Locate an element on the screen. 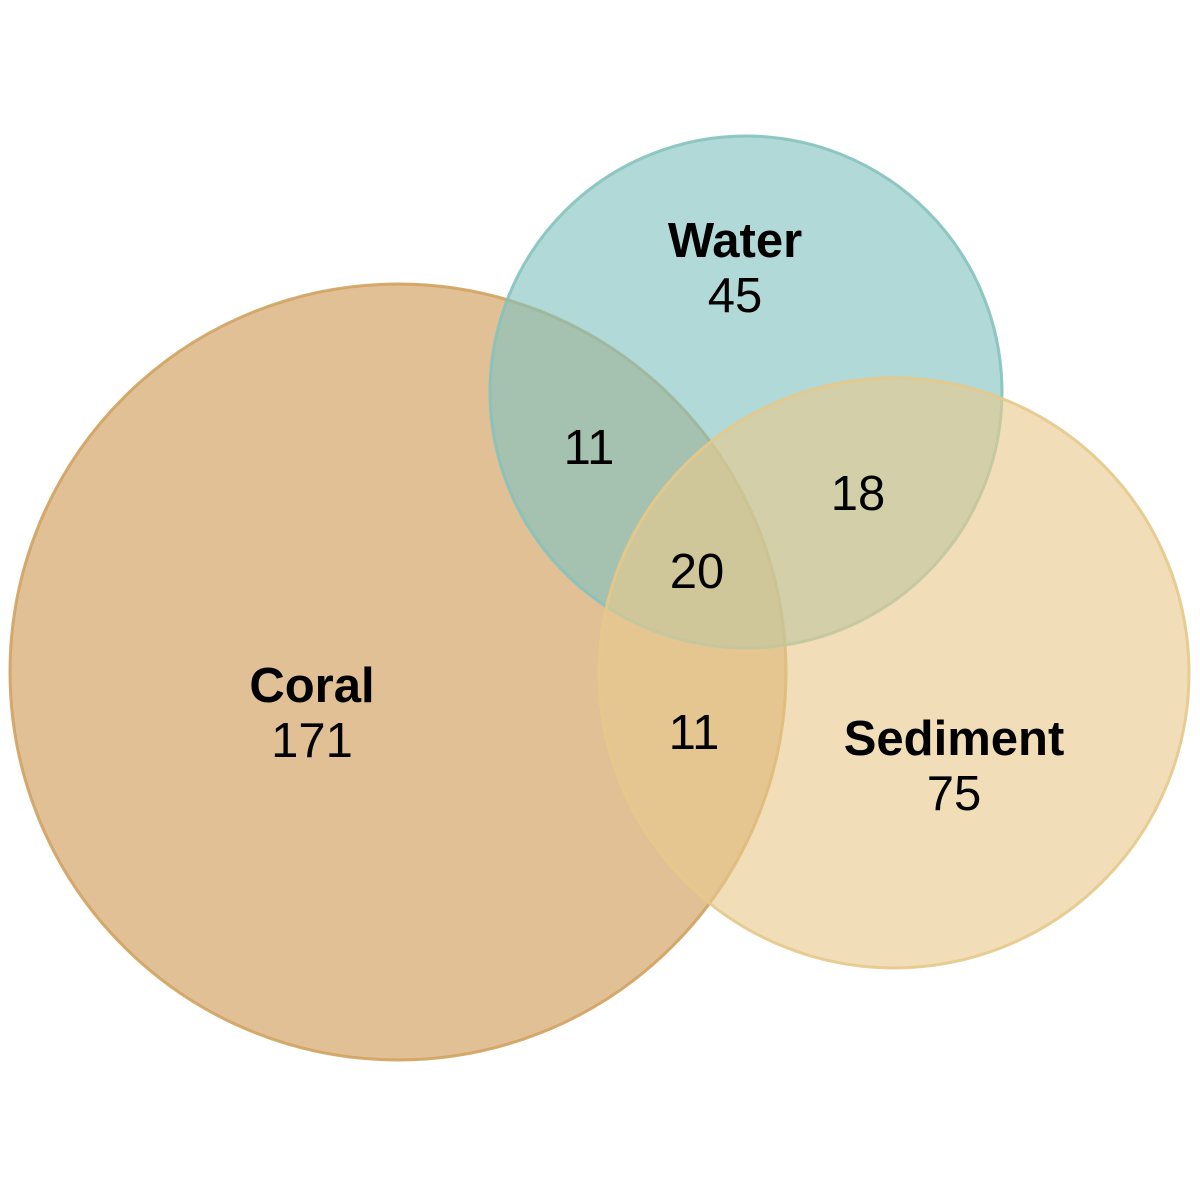 The image size is (1200, 1200). coral-label: Coral is located at coordinates (311, 686).